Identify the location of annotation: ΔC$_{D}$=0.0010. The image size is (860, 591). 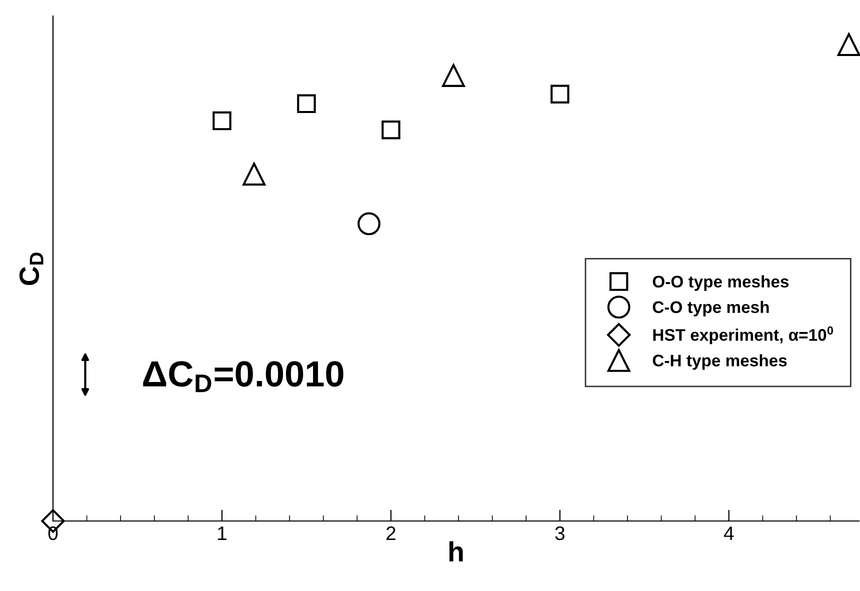
(243, 376).